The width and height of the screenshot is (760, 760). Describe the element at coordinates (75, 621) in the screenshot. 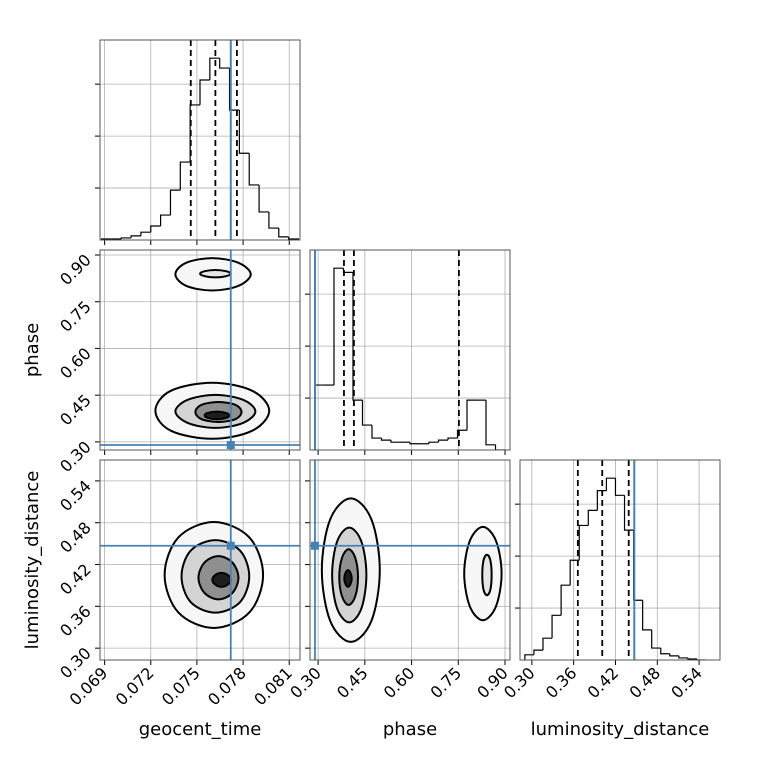

I see `y-tick-label: 0.36` at that location.